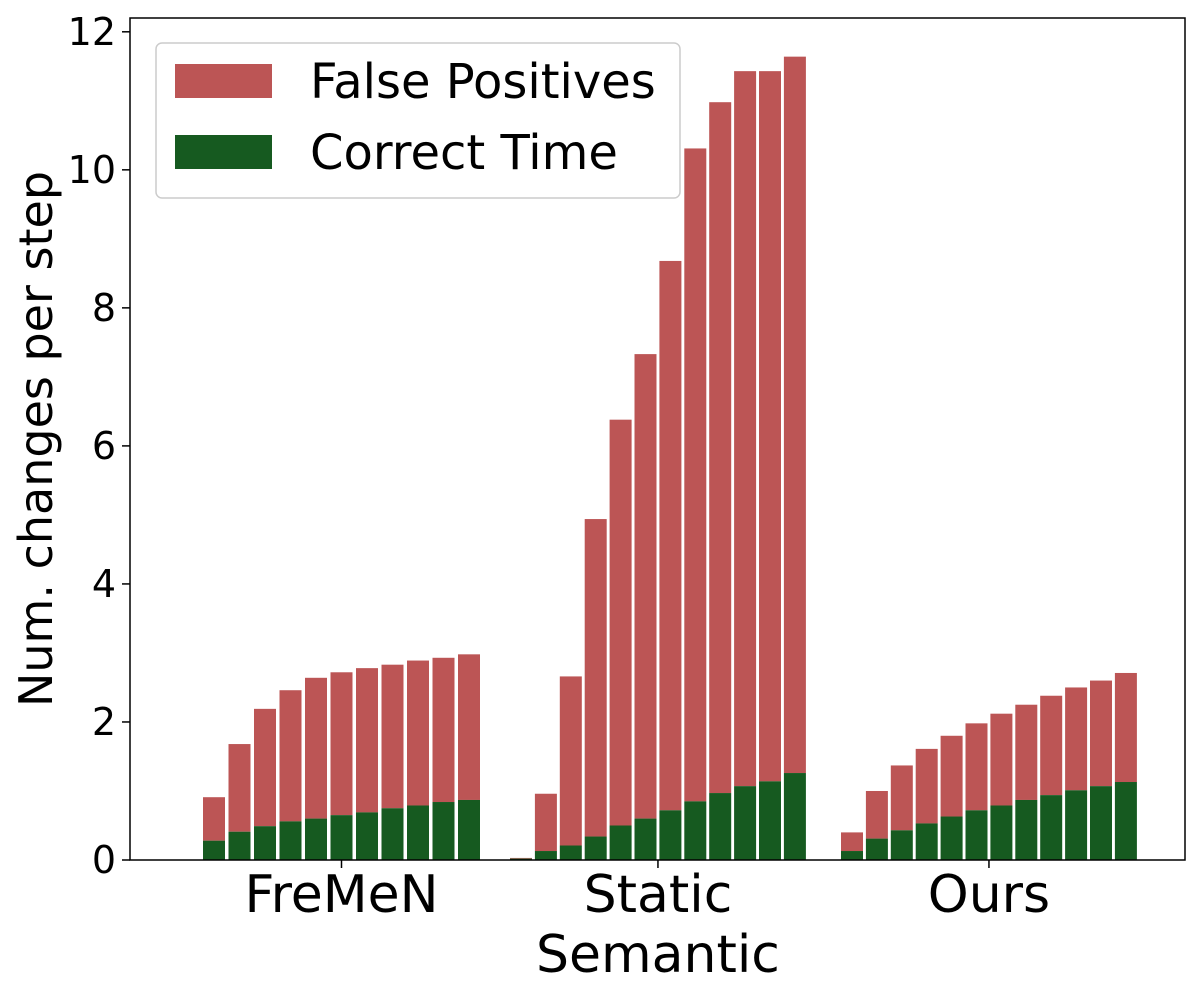 The image size is (1200, 1000). Describe the element at coordinates (104, 446) in the screenshot. I see `y-tick-label: 6` at that location.